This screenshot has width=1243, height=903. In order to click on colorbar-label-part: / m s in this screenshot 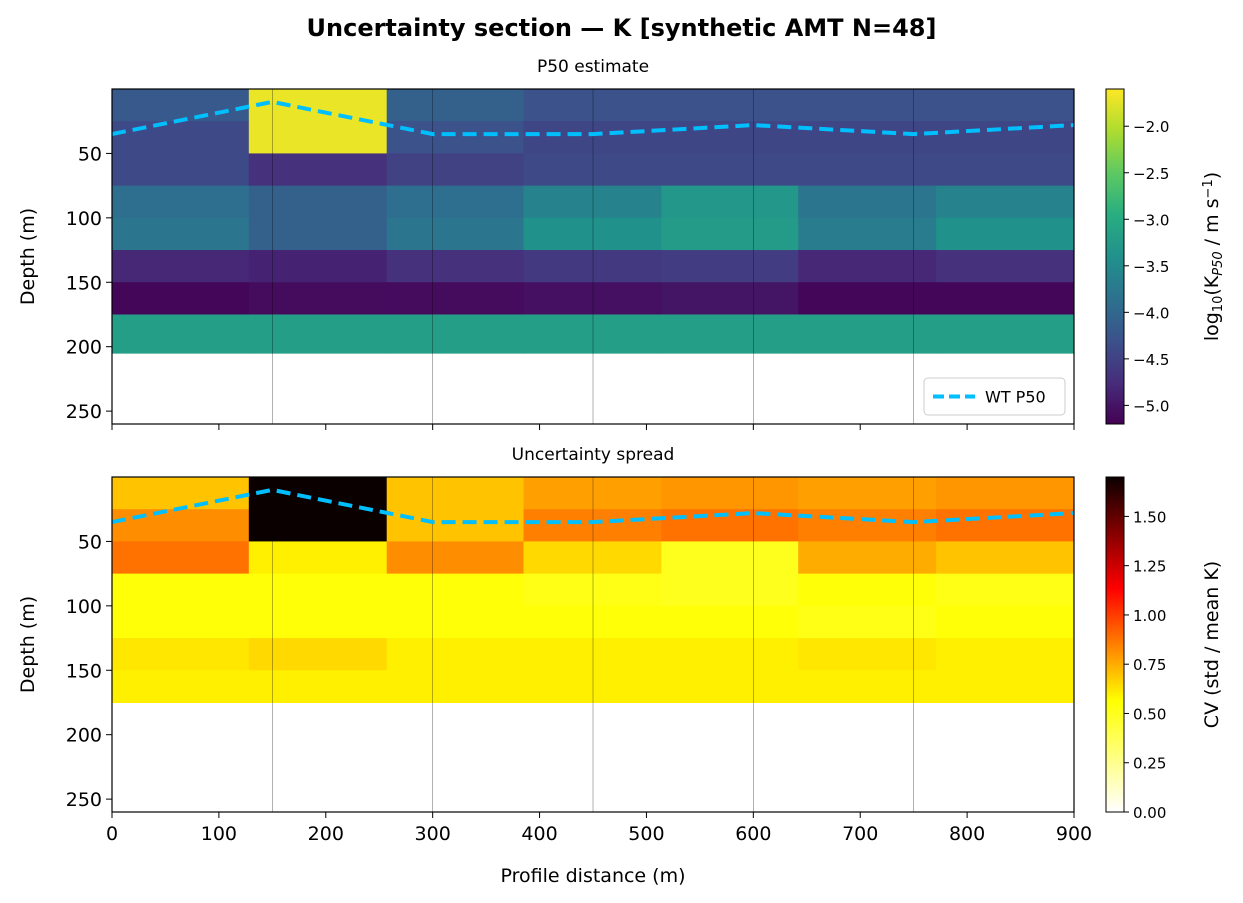, I will do `click(1212, 224)`.